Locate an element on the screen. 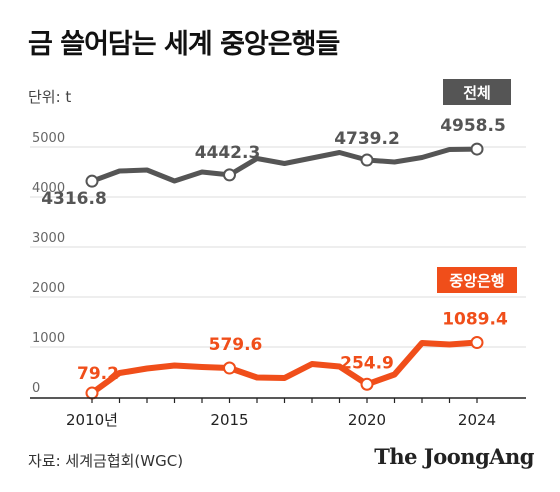 The image size is (560, 492). legend-label: 중앙은행 is located at coordinates (476, 281).